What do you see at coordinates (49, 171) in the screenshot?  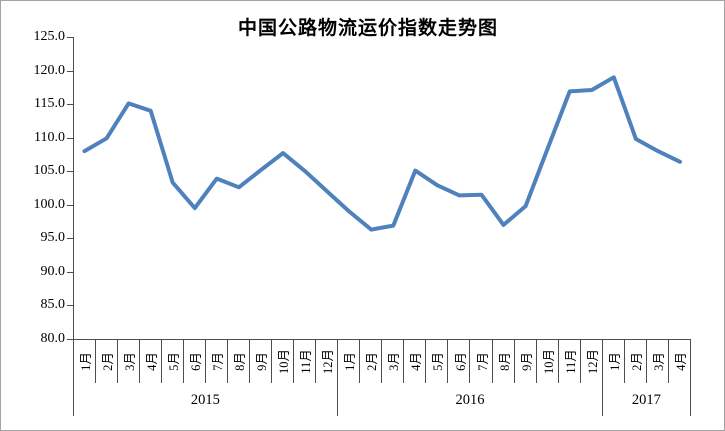 I see `y-axis-label: 105.0` at bounding box center [49, 171].